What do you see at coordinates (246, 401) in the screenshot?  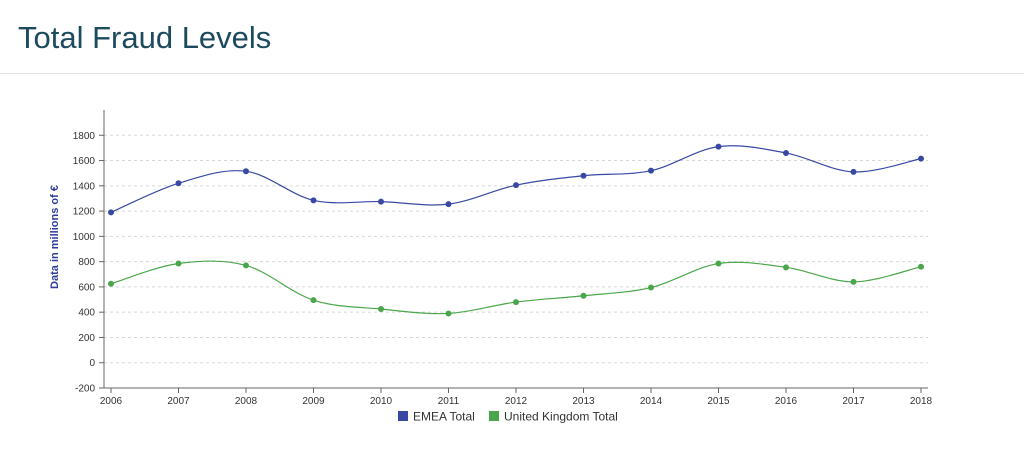 I see `x-tick-label: 2008` at bounding box center [246, 401].